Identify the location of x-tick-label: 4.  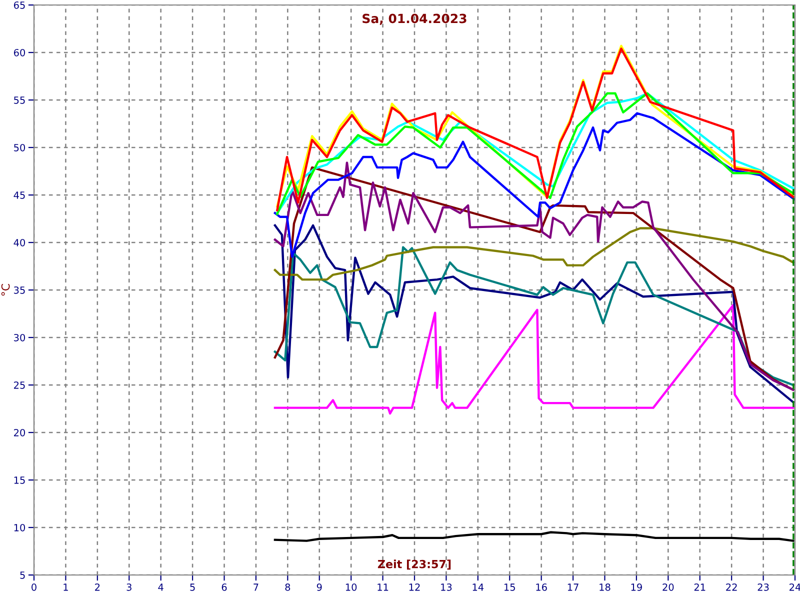
(161, 587).